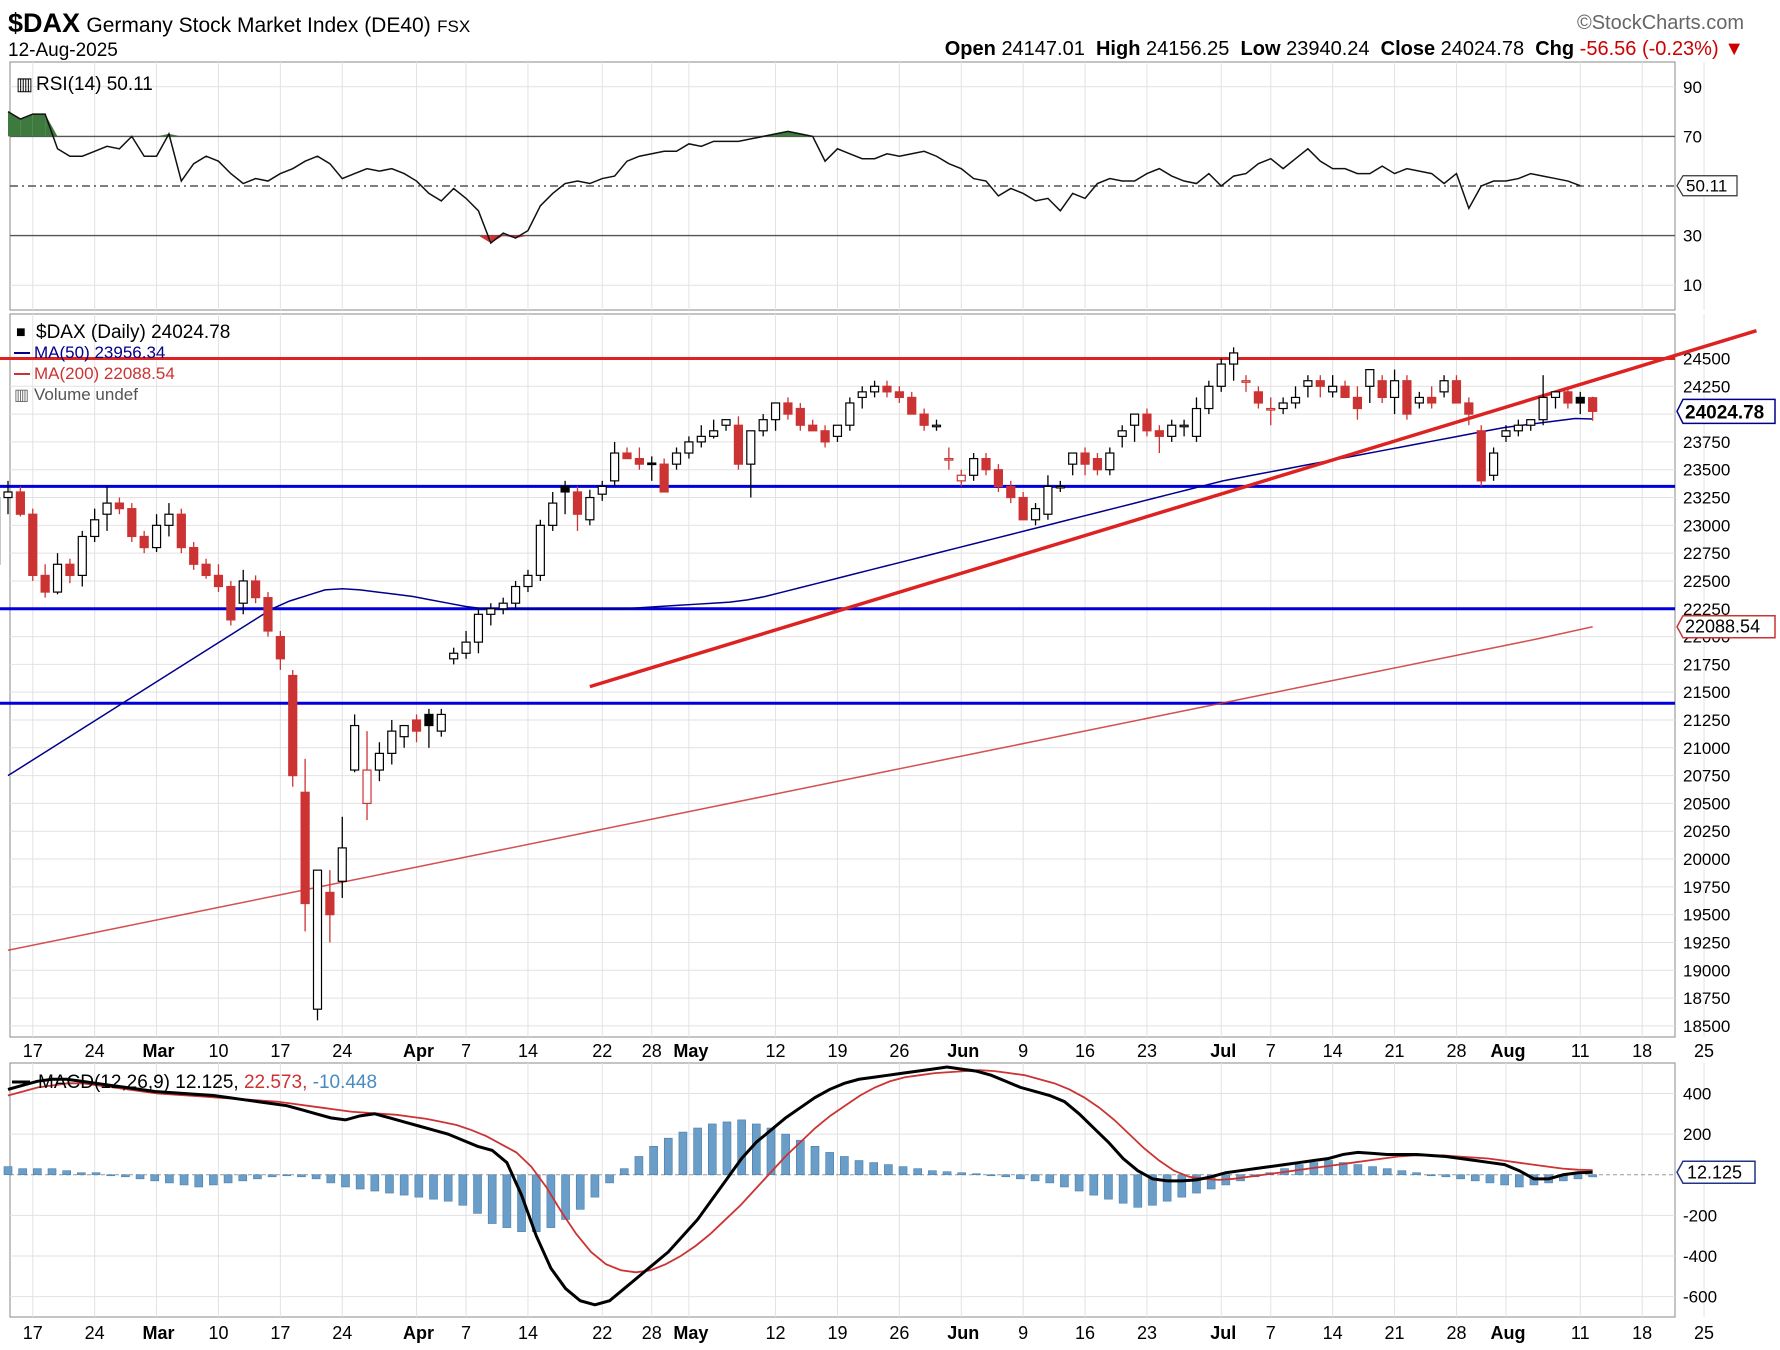 This screenshot has width=1780, height=1350. I want to click on chg-value: -56.56 (-0.23%), so click(1649, 49).